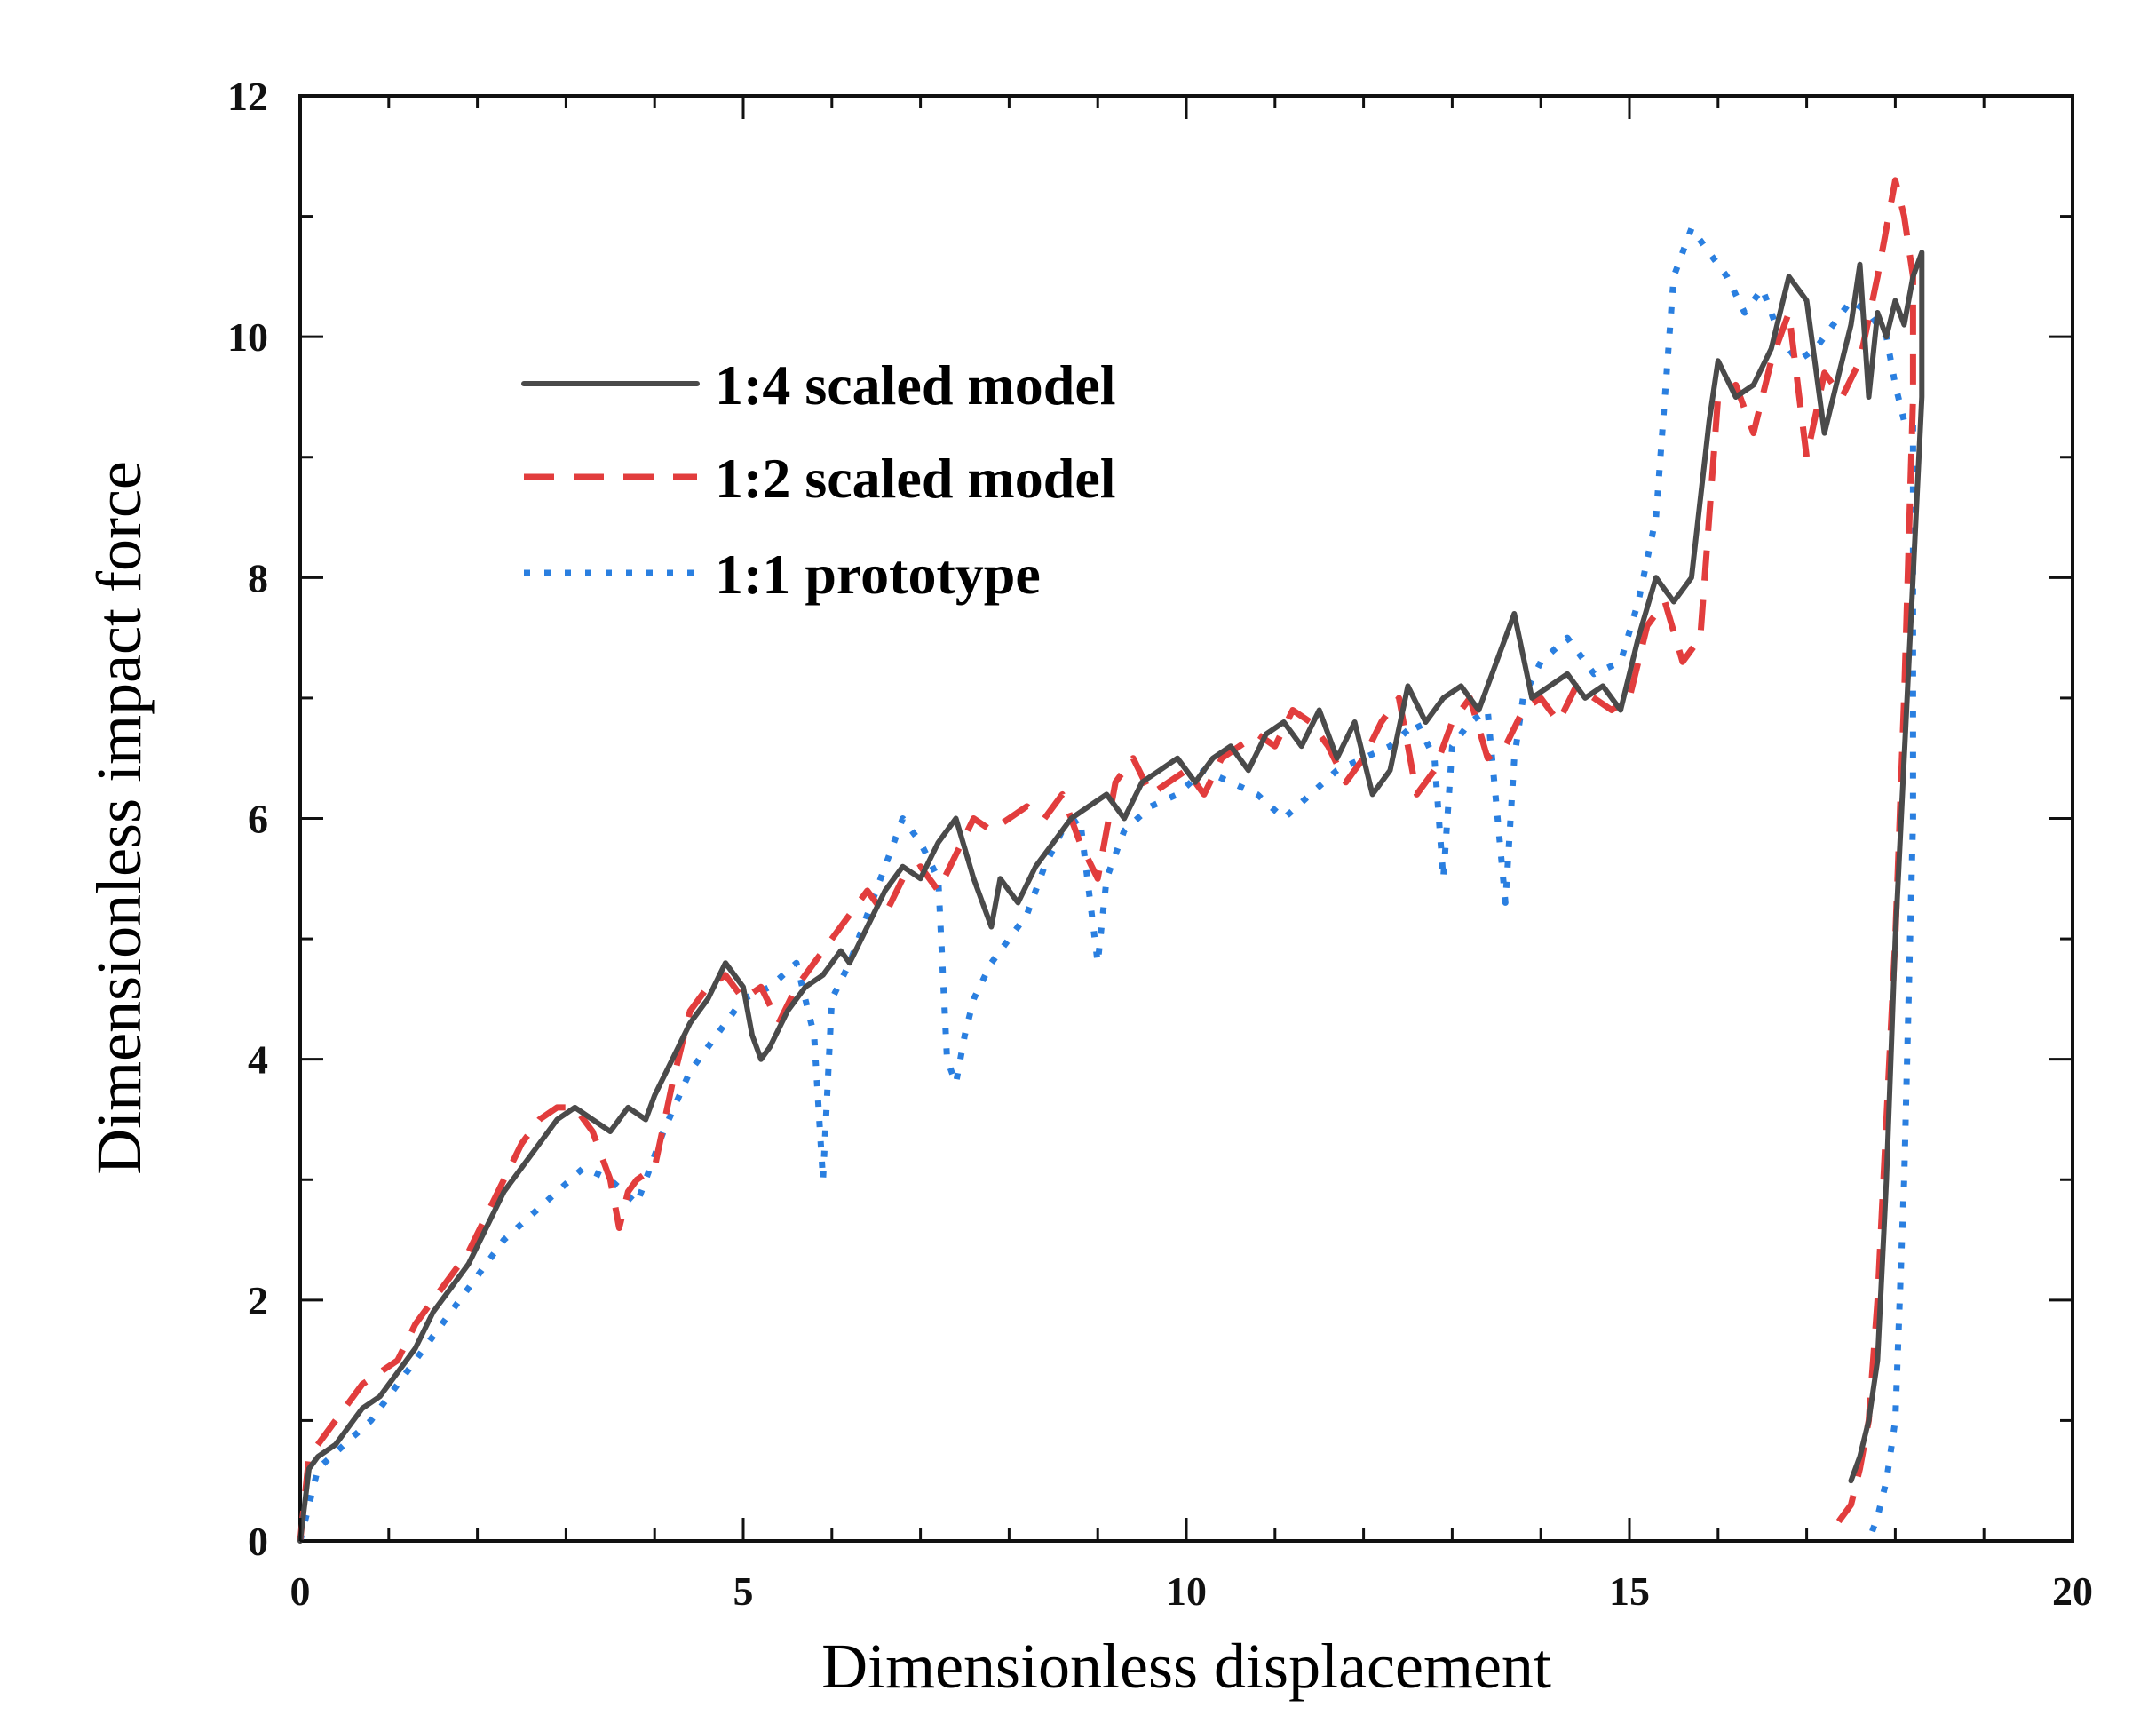  I want to click on legend-label-1-4-scaled-model: 1:4 scaled model, so click(916, 385).